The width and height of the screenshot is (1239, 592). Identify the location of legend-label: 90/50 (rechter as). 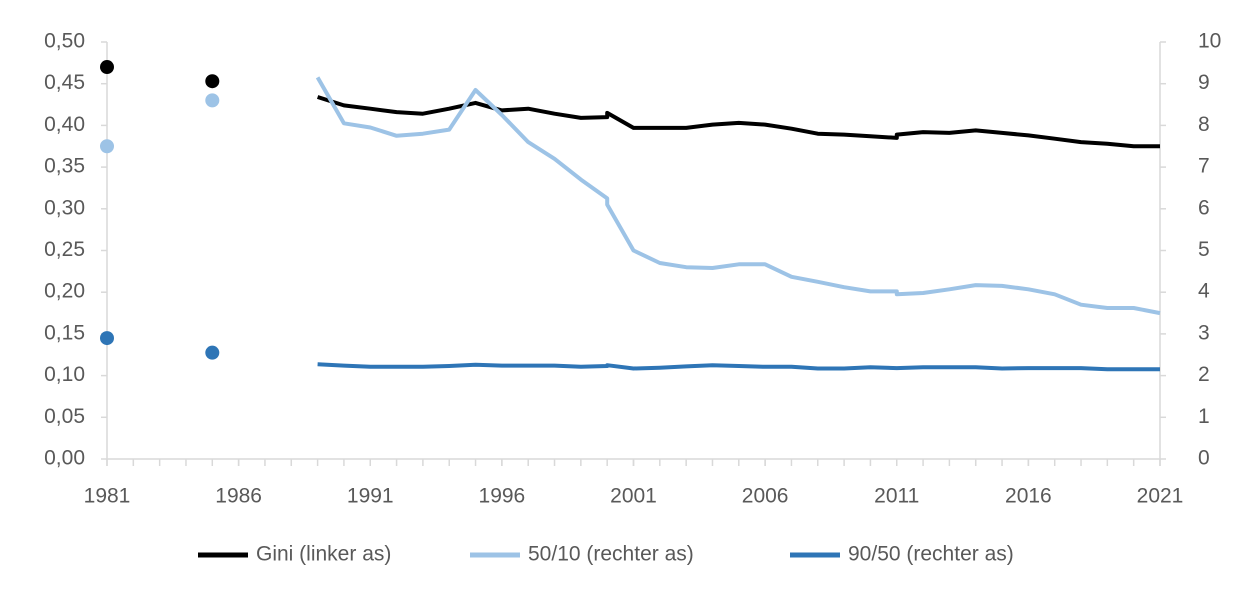
(931, 554).